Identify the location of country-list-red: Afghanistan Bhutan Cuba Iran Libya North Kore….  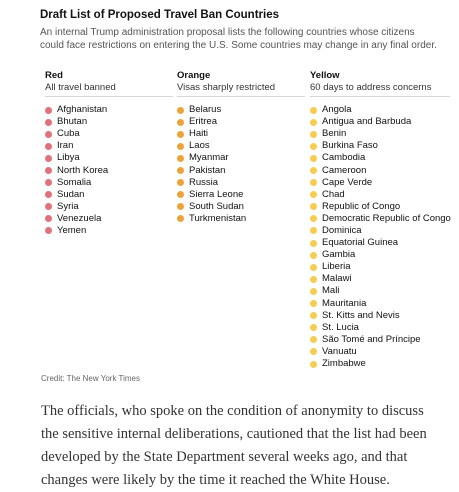
(109, 170).